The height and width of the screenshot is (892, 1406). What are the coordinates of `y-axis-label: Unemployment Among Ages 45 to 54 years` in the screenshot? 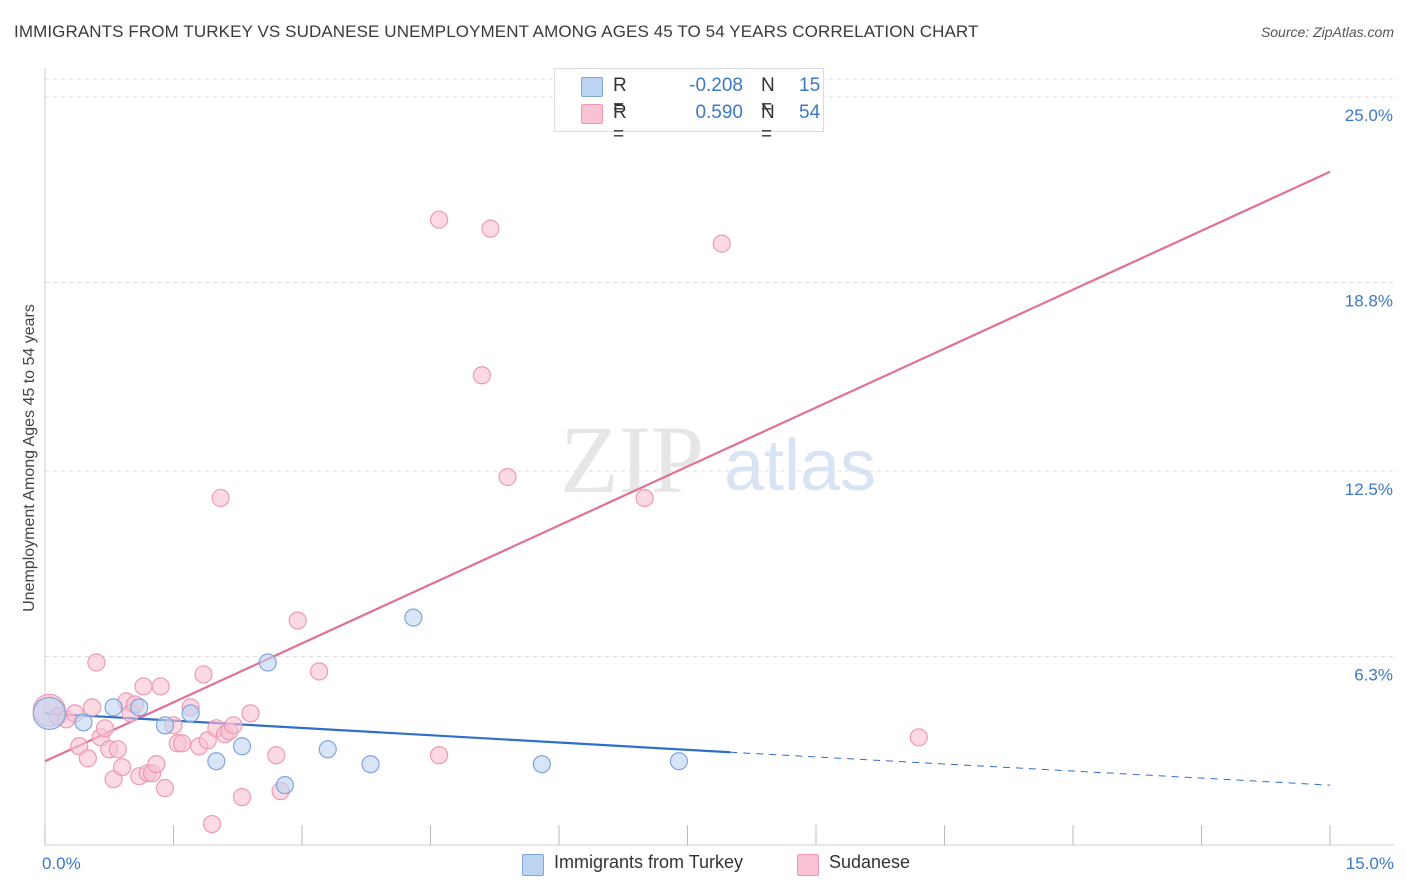 It's located at (29, 458).